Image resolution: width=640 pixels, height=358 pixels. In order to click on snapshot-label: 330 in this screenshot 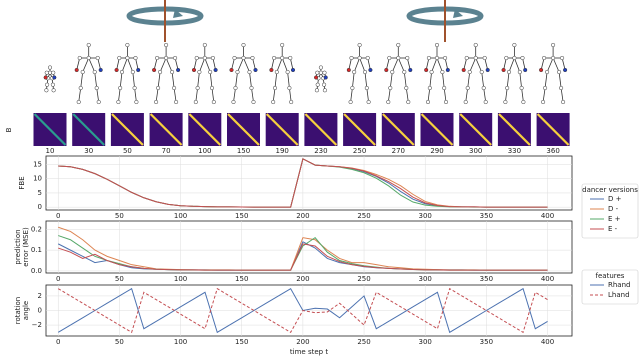, I will do `click(514, 151)`.